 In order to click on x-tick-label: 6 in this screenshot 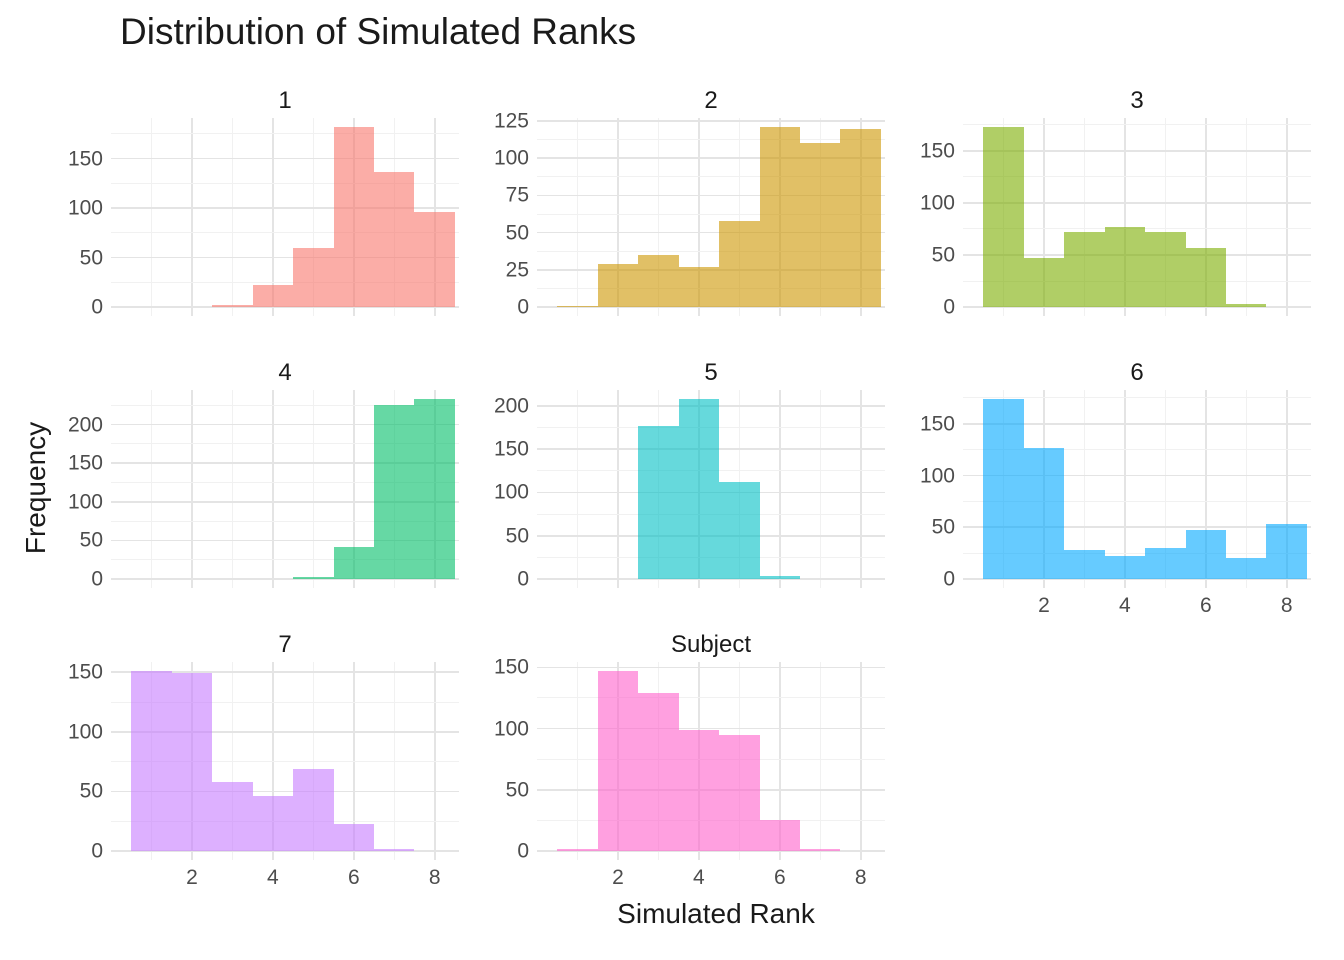, I will do `click(1205, 605)`.